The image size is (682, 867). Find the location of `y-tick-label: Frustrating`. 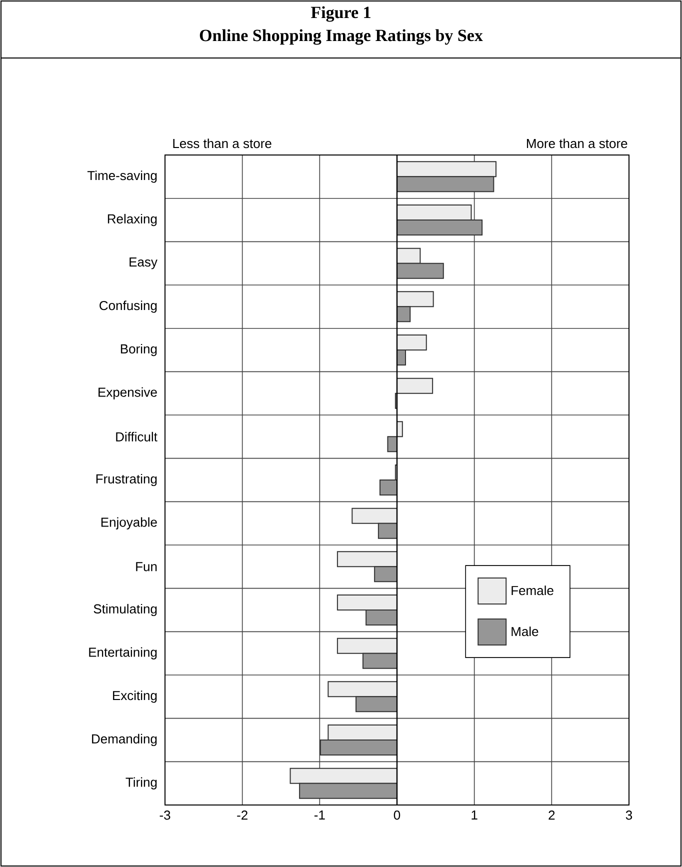

y-tick-label: Frustrating is located at coordinates (126, 480).